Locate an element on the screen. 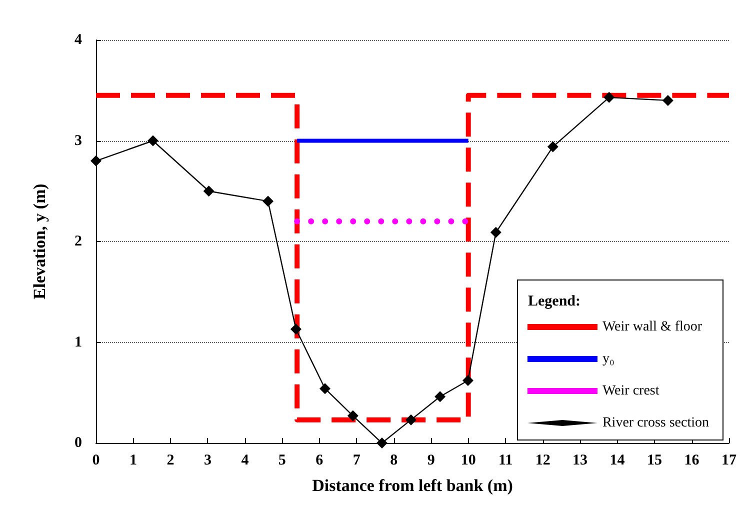 Image resolution: width=747 pixels, height=522 pixels. x-tick-label: 14 is located at coordinates (618, 460).